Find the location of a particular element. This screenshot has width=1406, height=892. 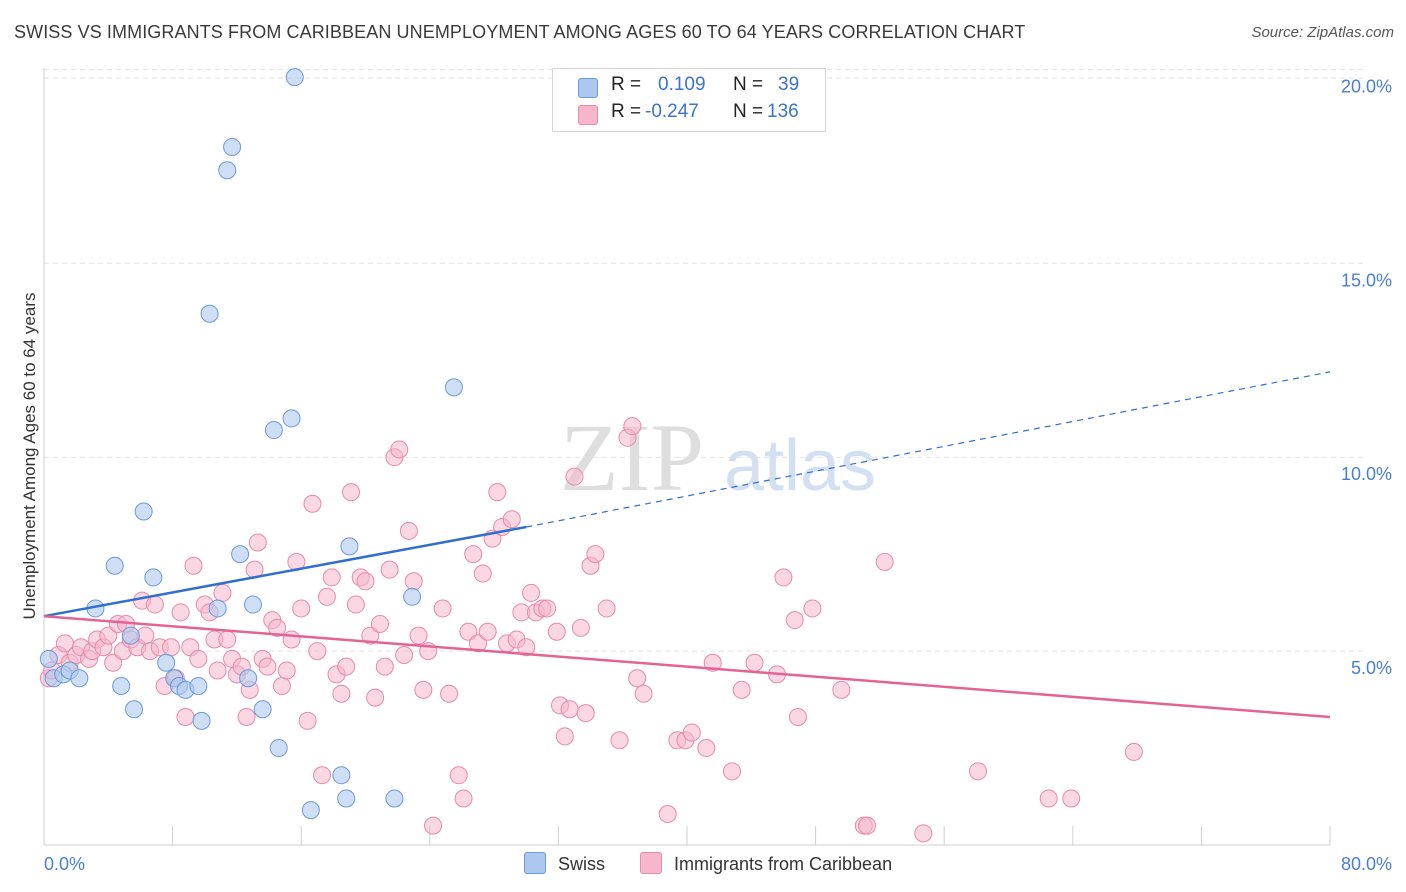

swiss-trend-line is located at coordinates (285, 571).